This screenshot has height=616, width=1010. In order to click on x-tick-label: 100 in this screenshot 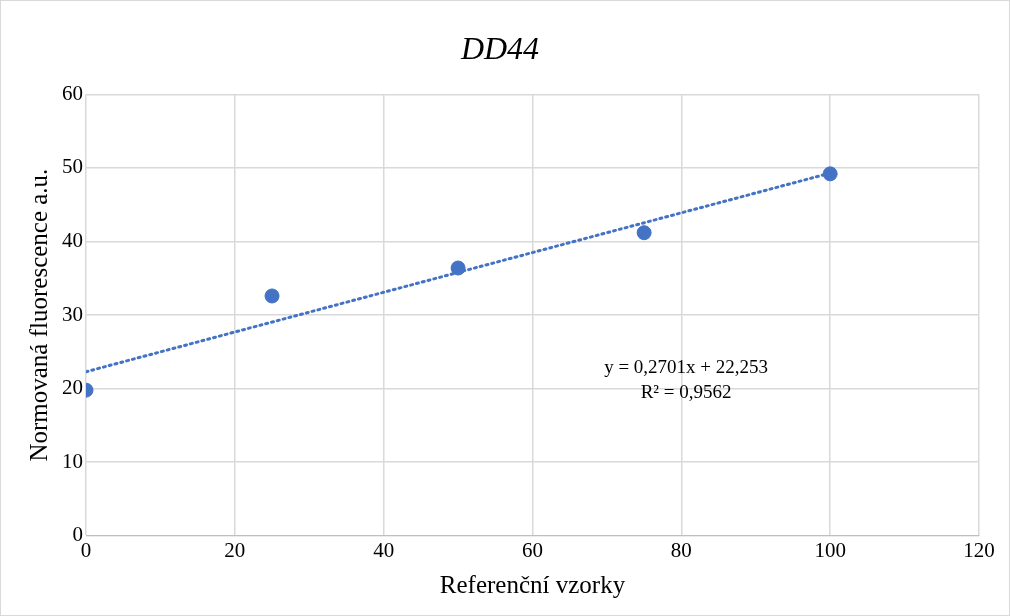, I will do `click(830, 549)`.